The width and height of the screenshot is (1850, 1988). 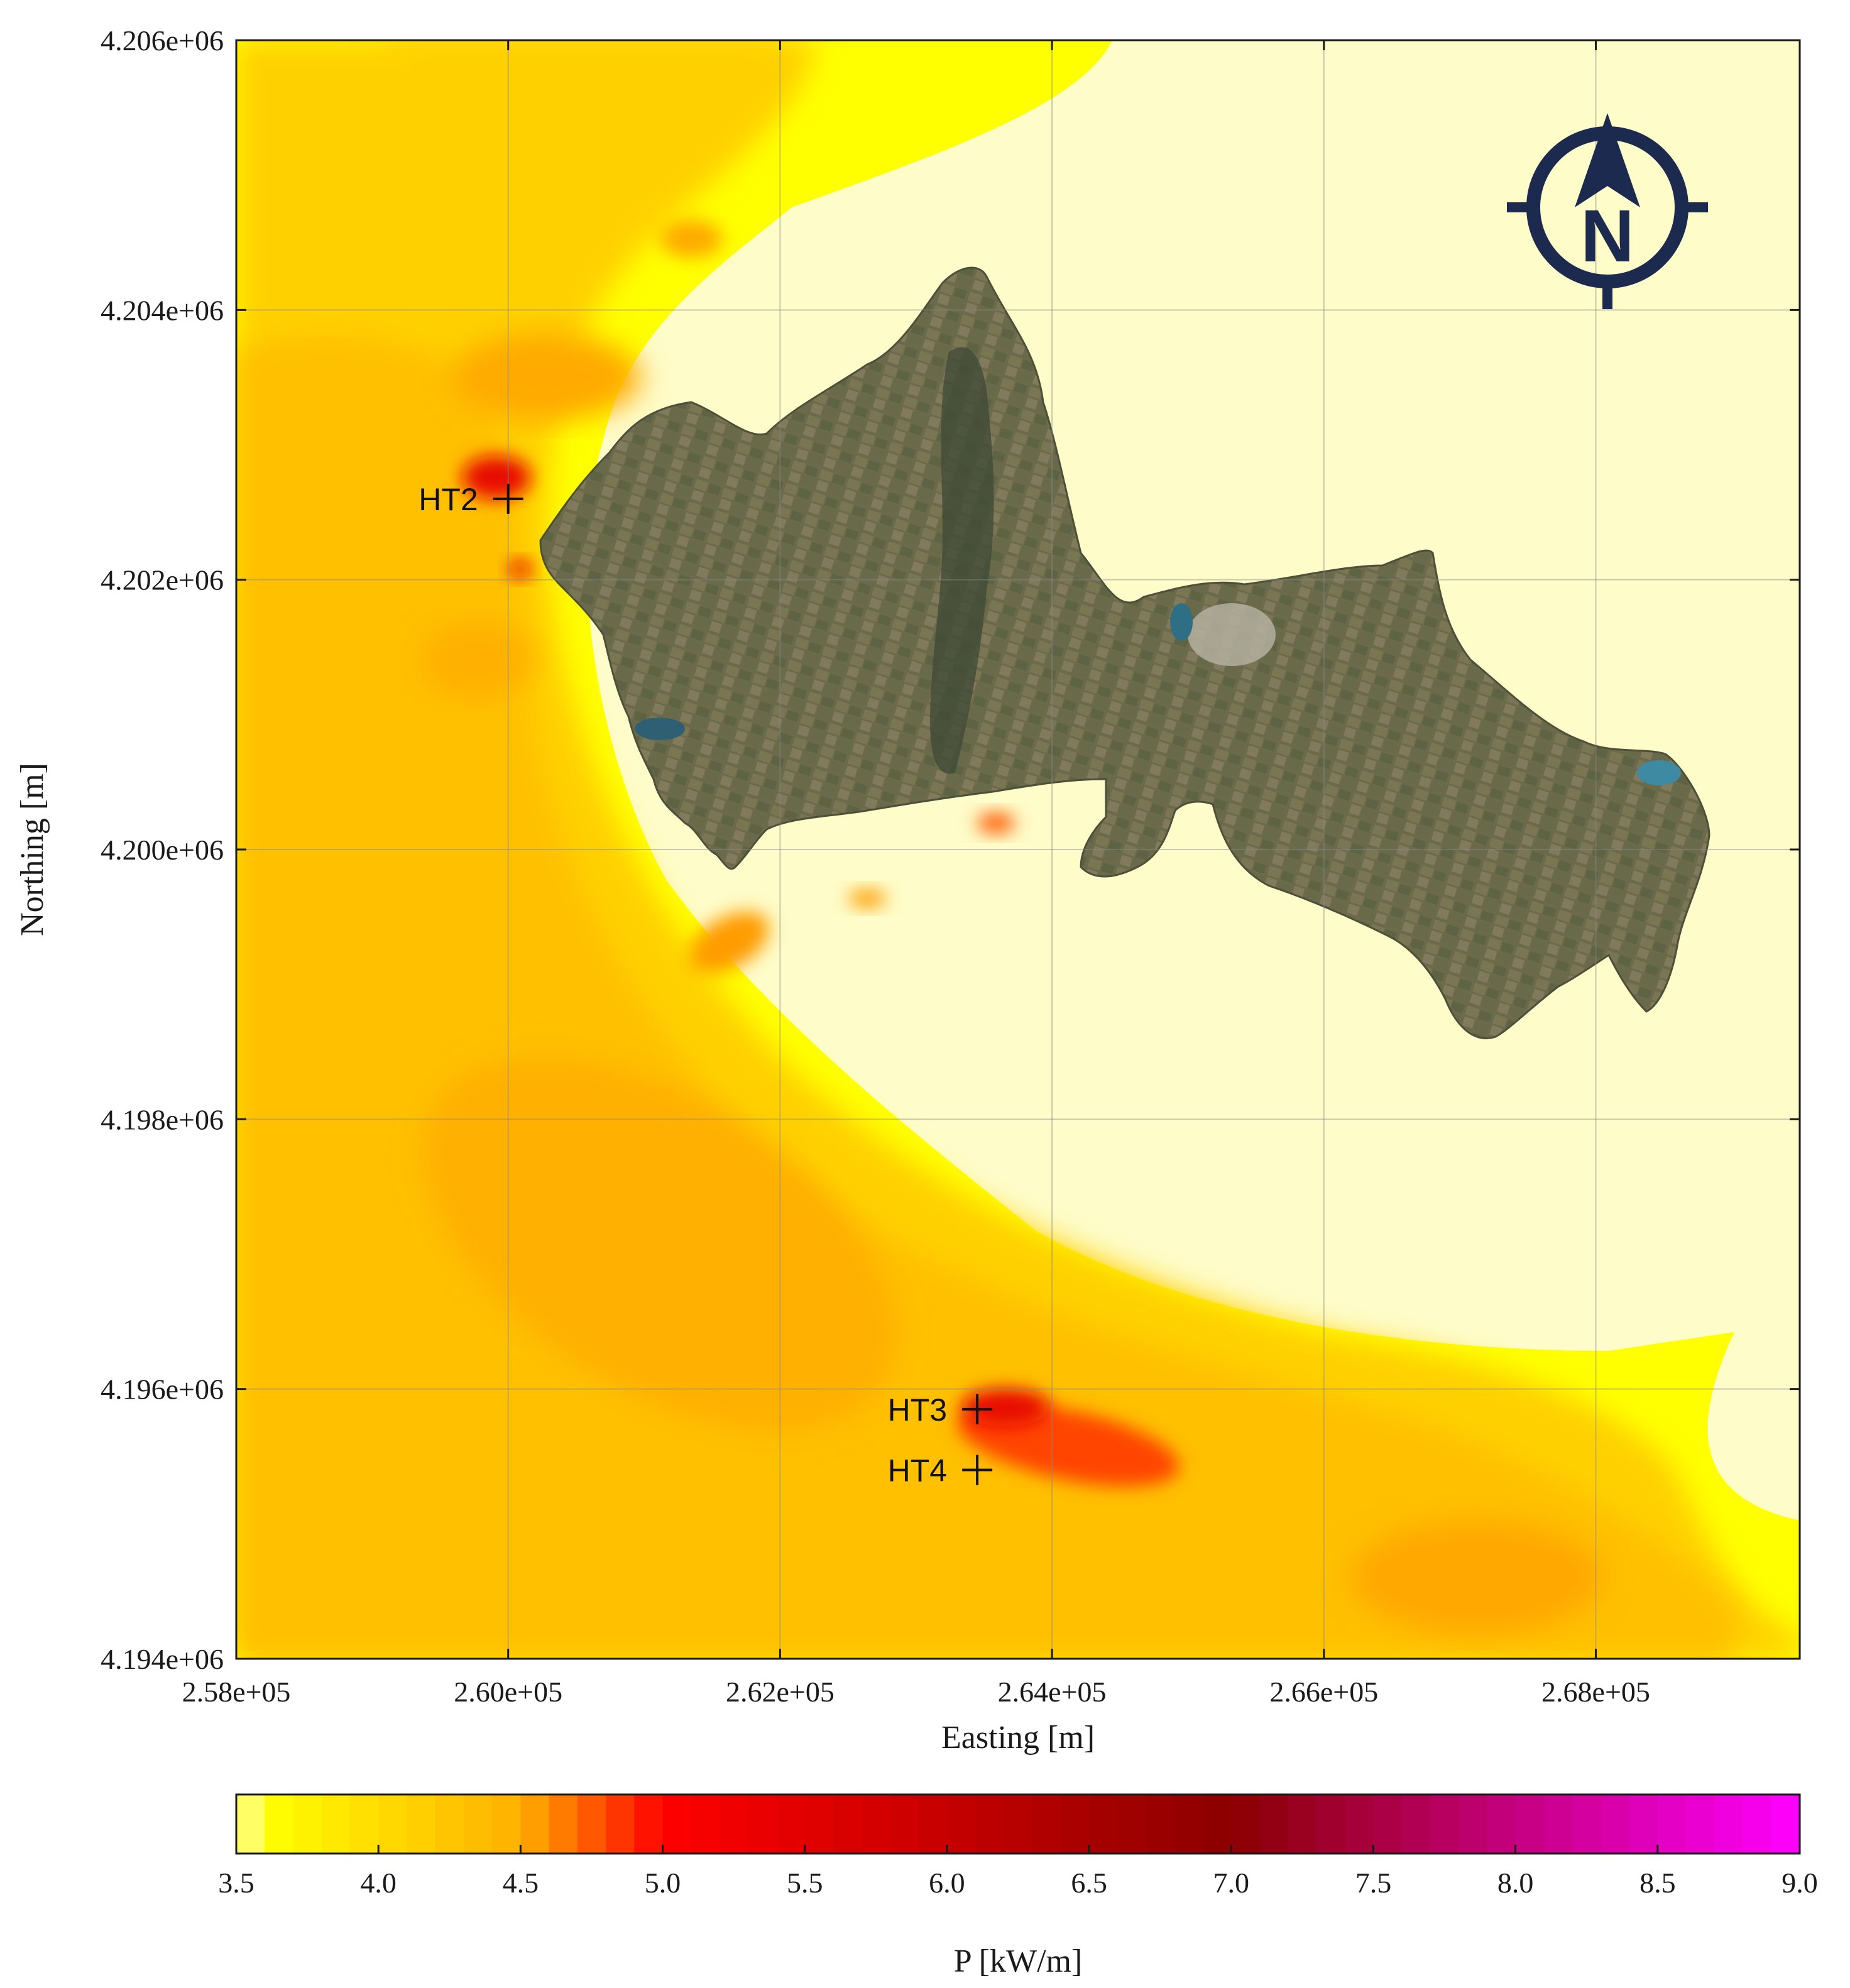 What do you see at coordinates (162, 1119) in the screenshot?
I see `y-tick-label: 4.198e+06` at bounding box center [162, 1119].